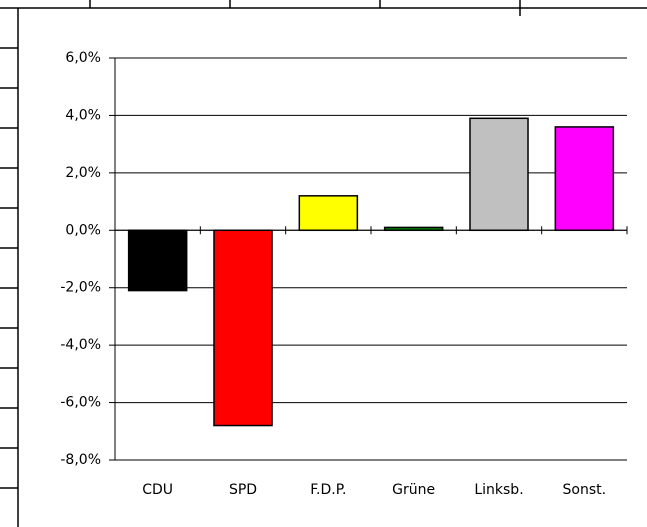 The height and width of the screenshot is (527, 647). What do you see at coordinates (83, 115) in the screenshot?
I see `y-tick-label: 4,0%` at bounding box center [83, 115].